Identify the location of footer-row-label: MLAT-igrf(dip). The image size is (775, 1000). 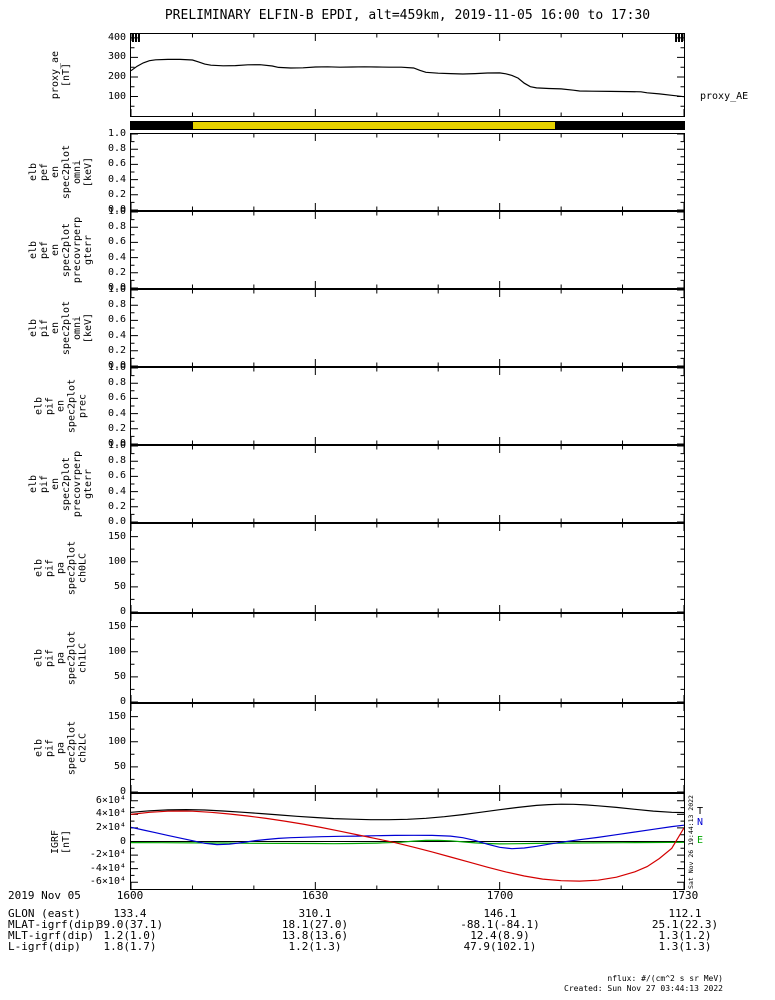
(54, 924).